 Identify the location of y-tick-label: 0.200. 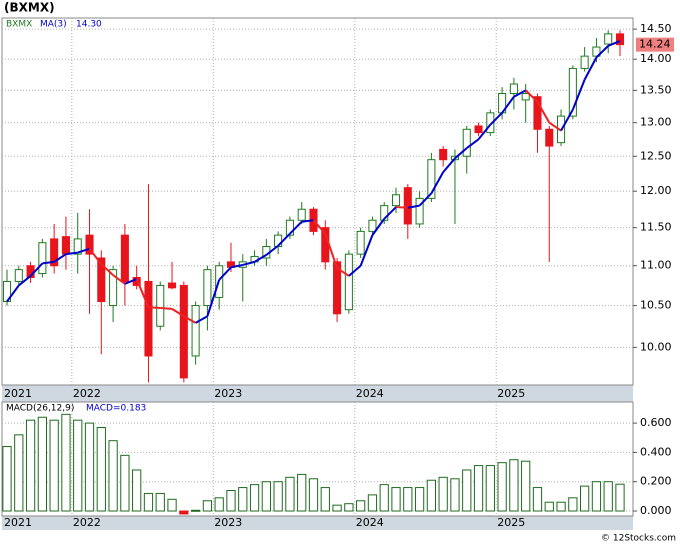
(656, 481).